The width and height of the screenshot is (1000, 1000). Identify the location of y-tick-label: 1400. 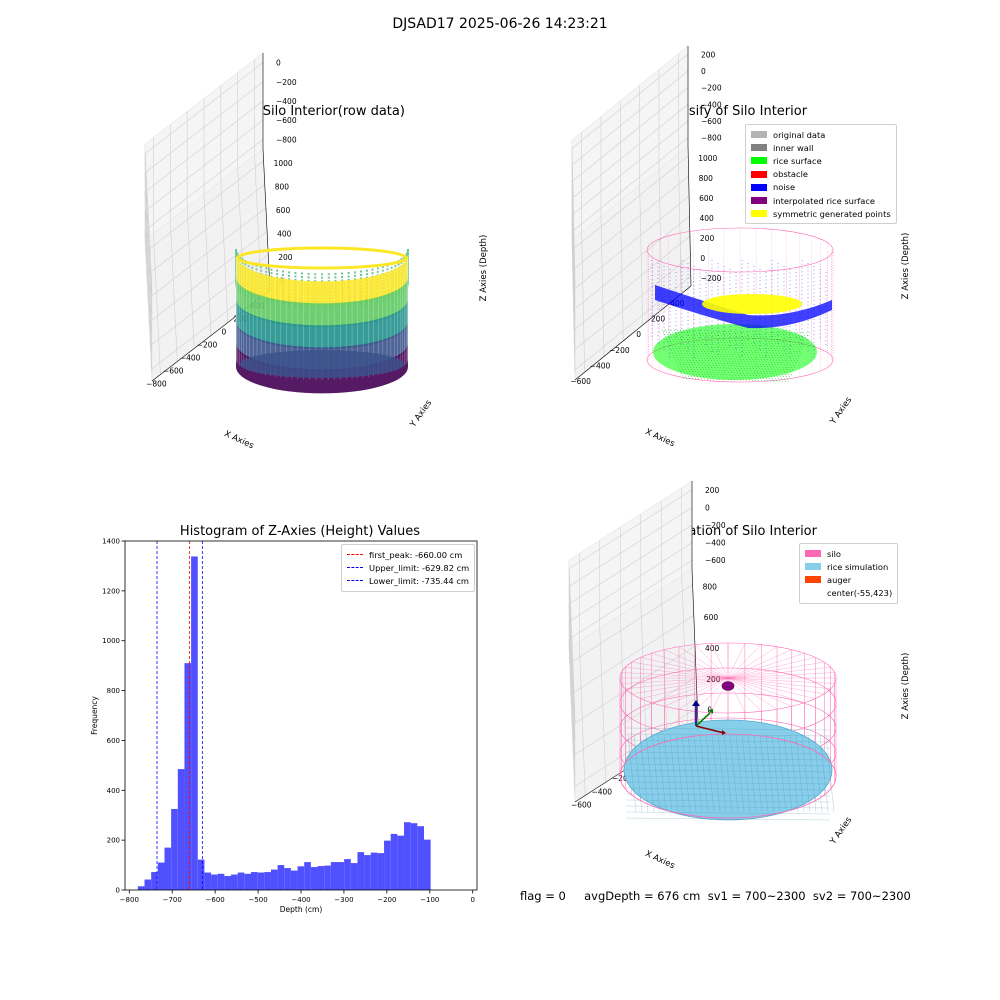
(111, 542).